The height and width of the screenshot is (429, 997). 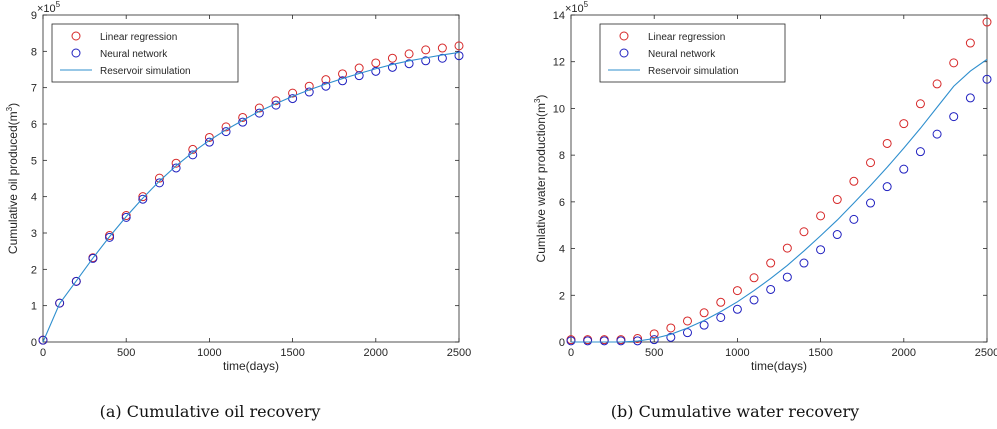 What do you see at coordinates (34, 89) in the screenshot?
I see `oil-y-tick-label: 7` at bounding box center [34, 89].